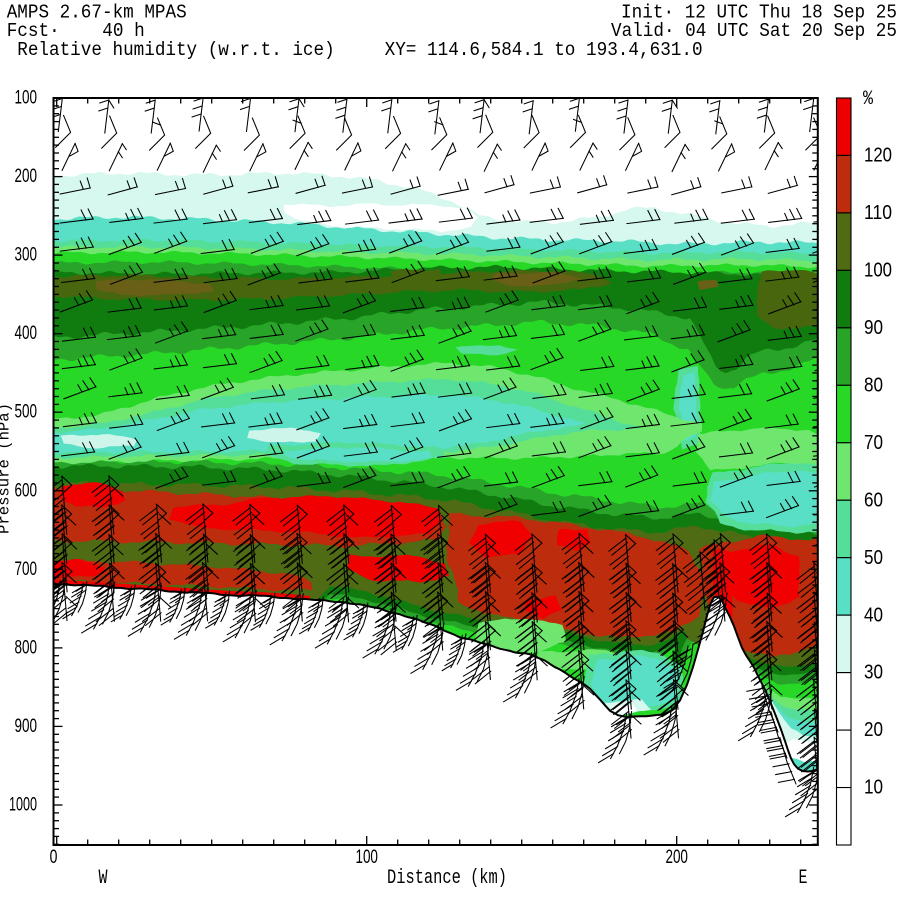 The image size is (900, 900). I want to click on svg-text: 40, so click(873, 615).